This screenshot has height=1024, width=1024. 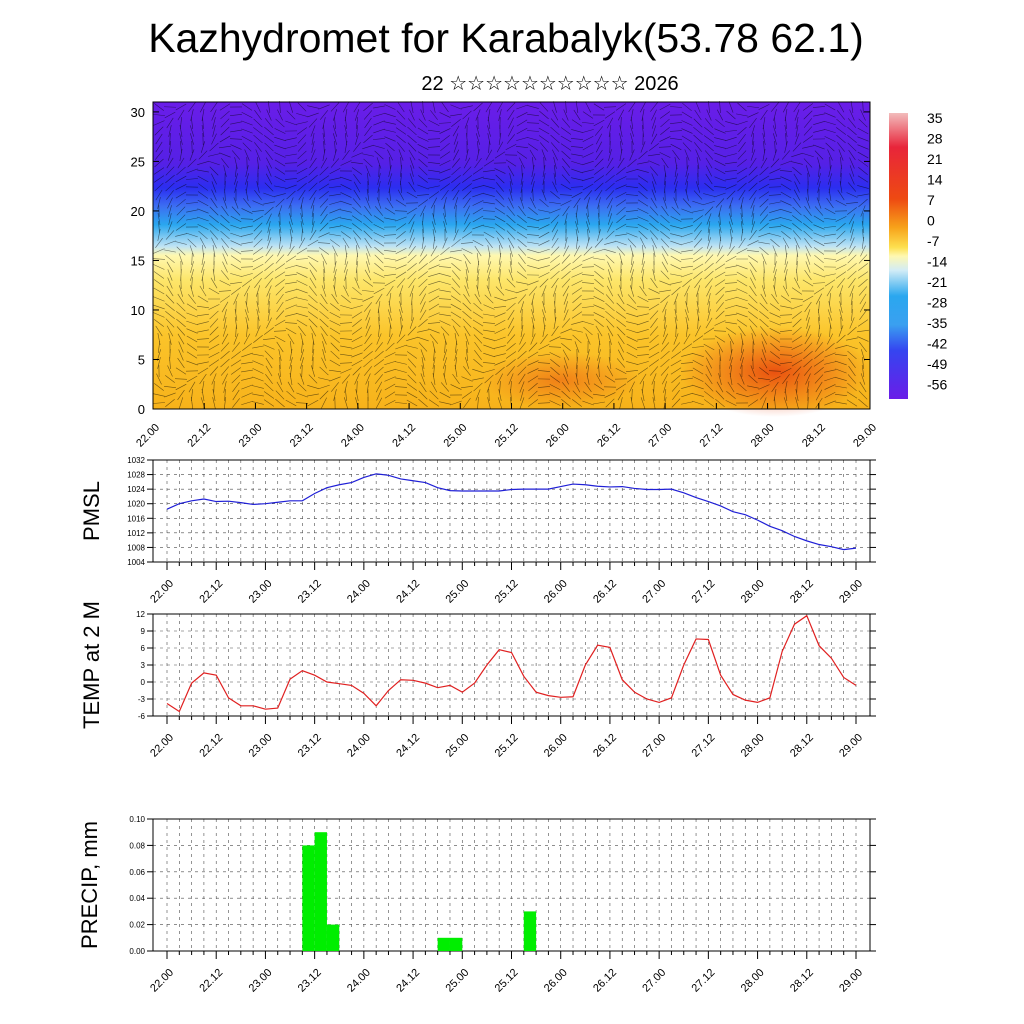 I want to click on y-axis-title: TEMP at 2 M, so click(x=91, y=665).